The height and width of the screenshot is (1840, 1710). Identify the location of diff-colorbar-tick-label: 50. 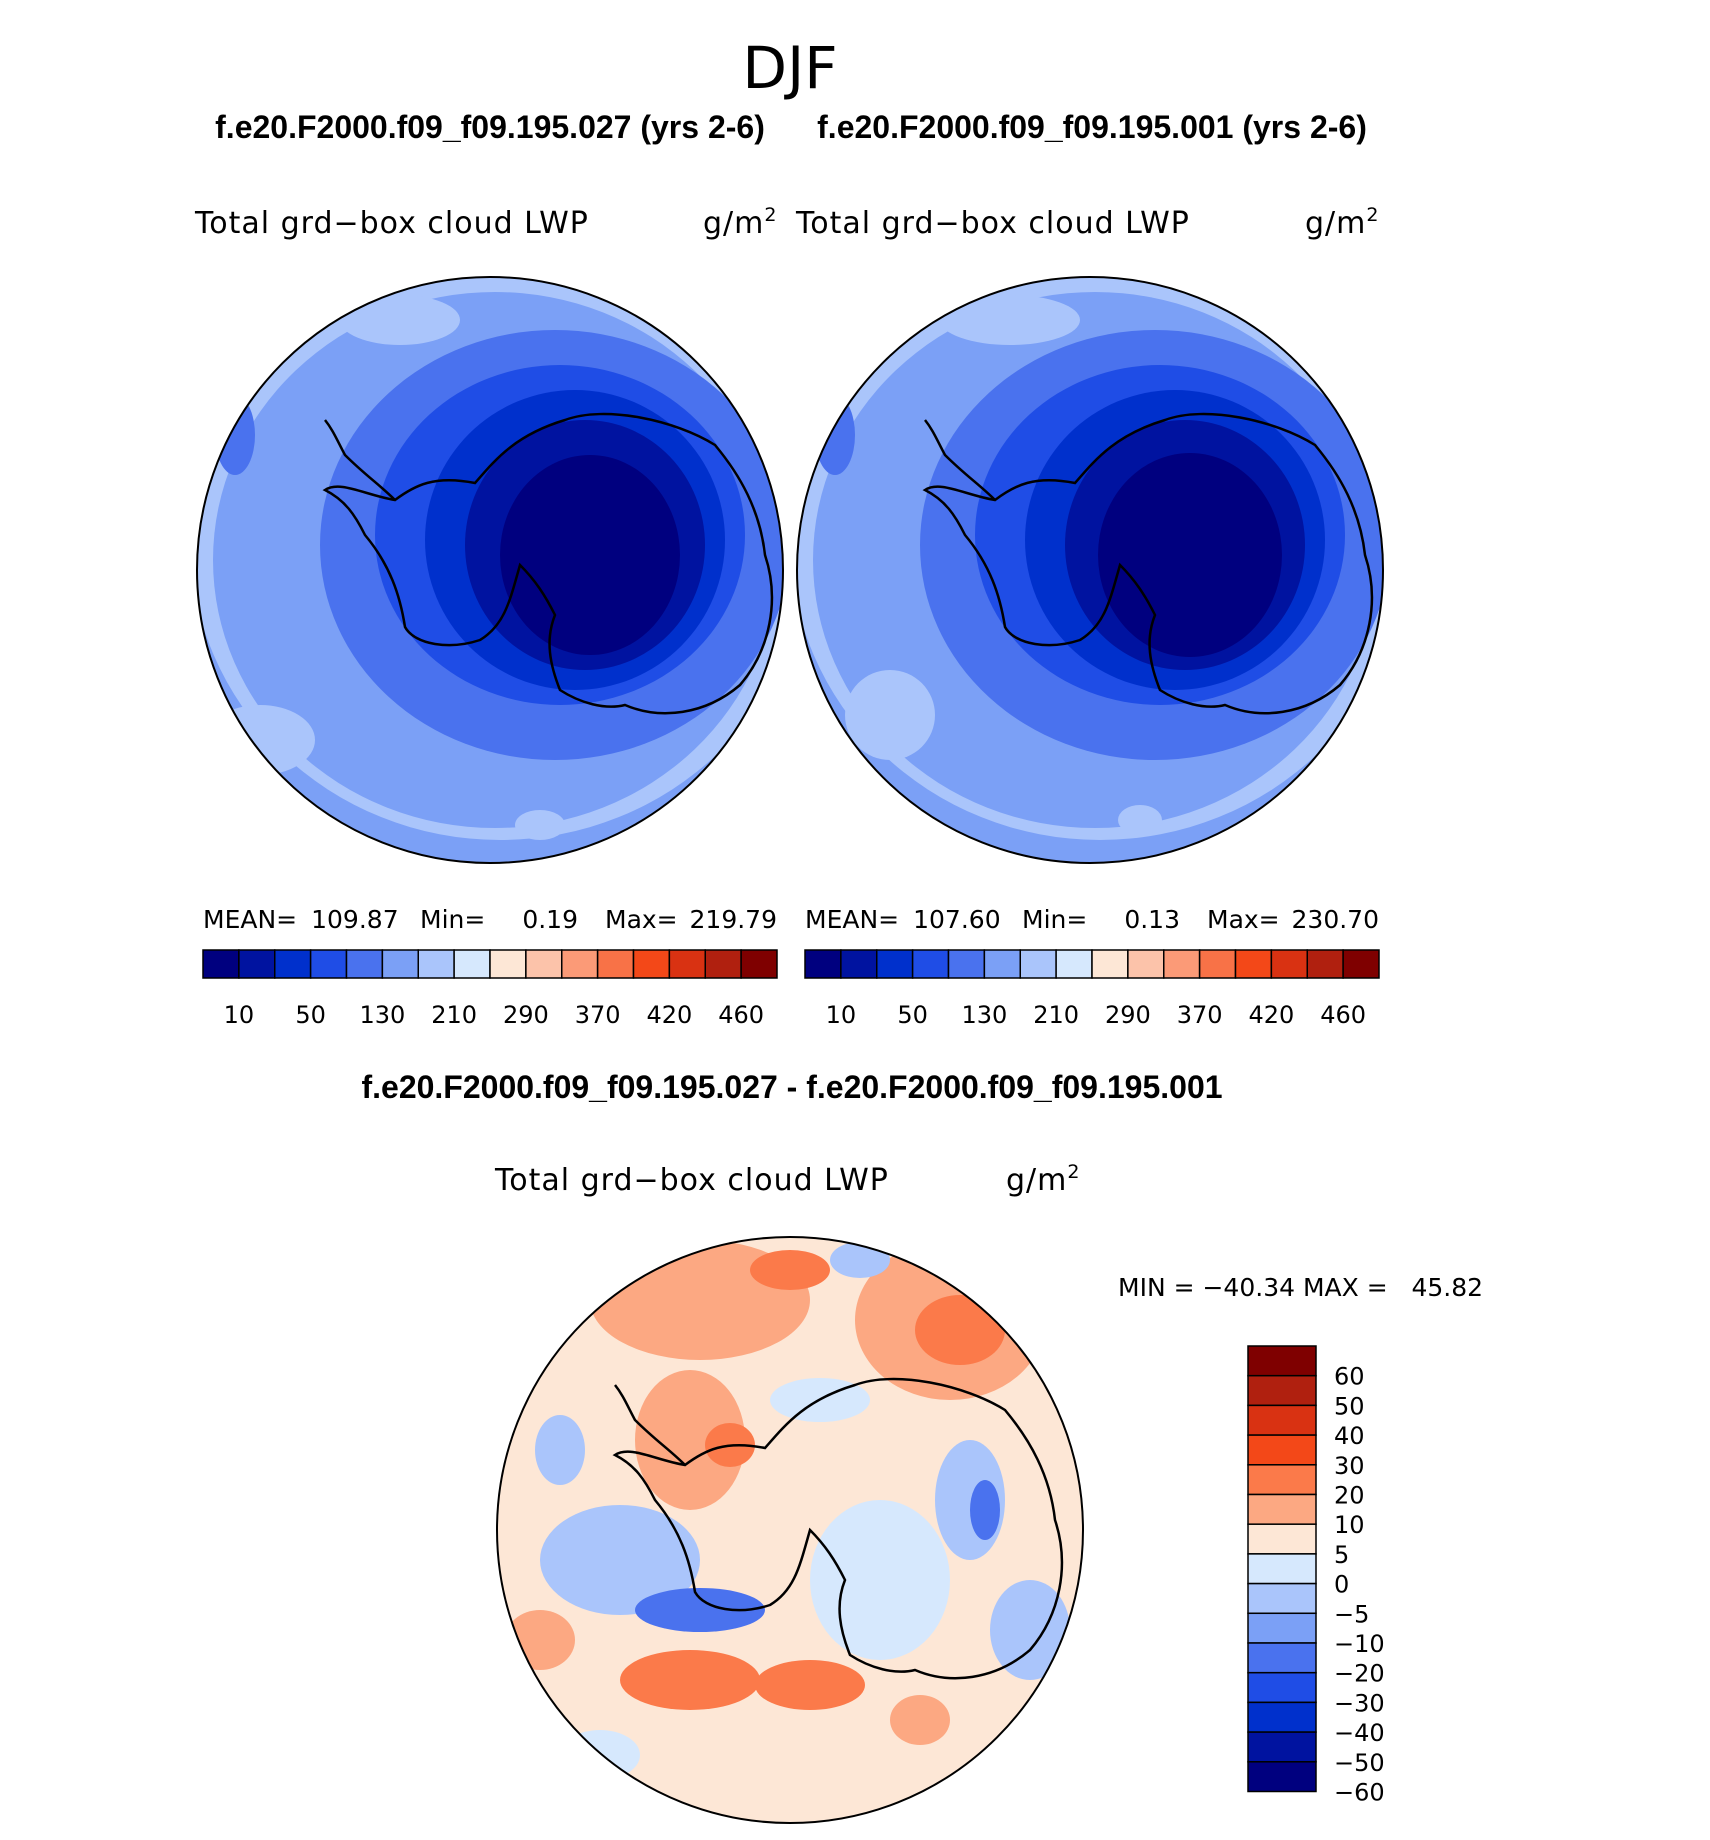
(1349, 1406).